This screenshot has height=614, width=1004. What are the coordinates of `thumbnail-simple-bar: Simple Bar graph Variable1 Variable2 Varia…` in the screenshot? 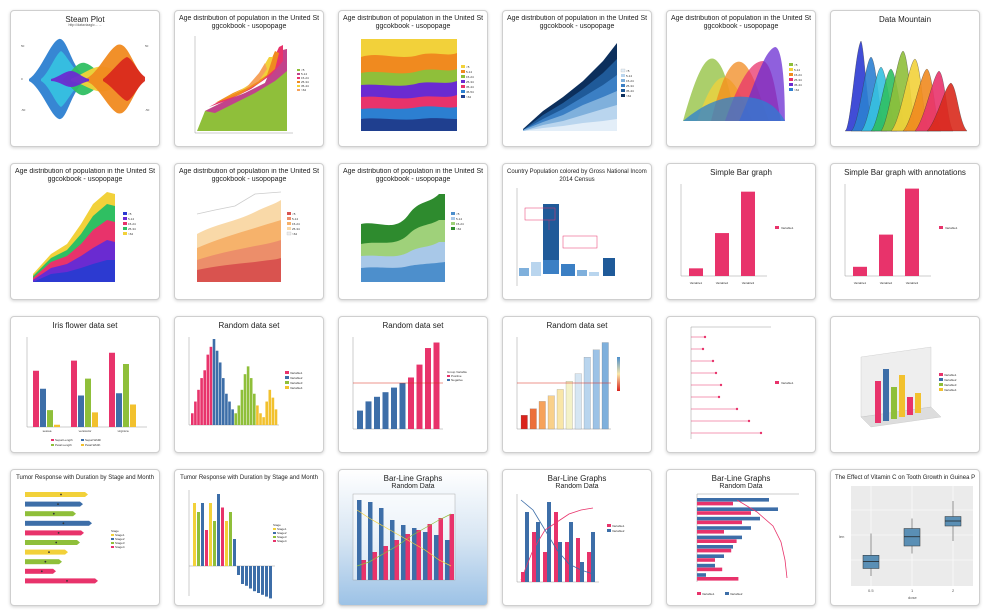 It's located at (741, 231).